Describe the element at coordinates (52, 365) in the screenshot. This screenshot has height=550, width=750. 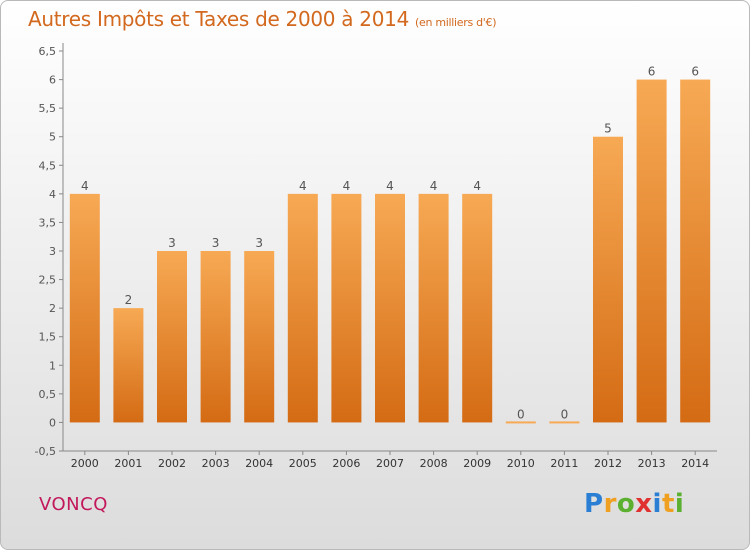
I see `y-tick-label: 1` at that location.